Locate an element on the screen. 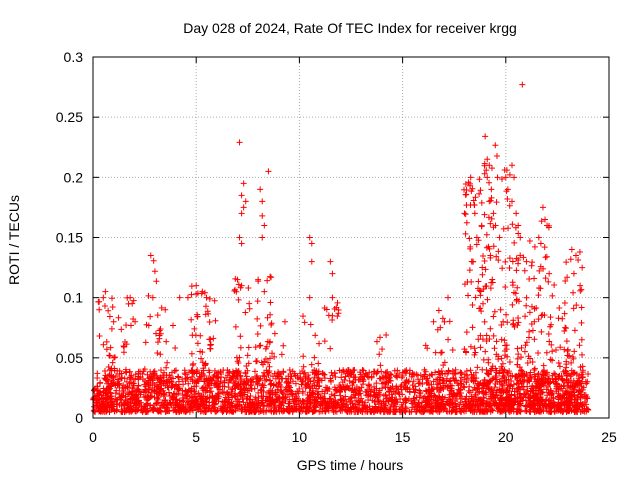  x-tick-label: 15 is located at coordinates (403, 437).